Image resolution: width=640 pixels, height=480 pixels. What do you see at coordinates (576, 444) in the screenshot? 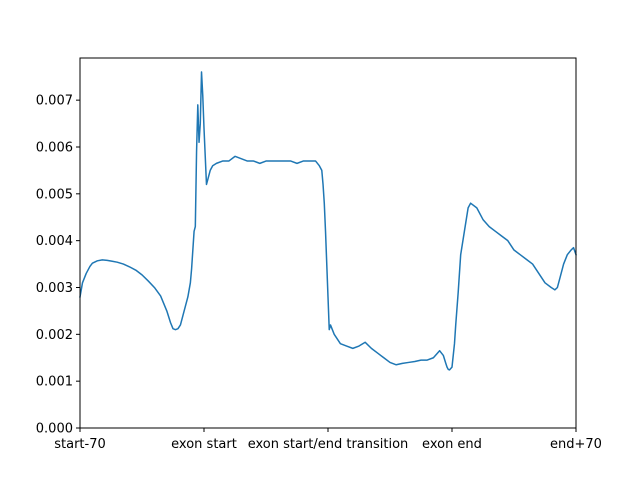
I see `x-tick-label: end+70` at bounding box center [576, 444].